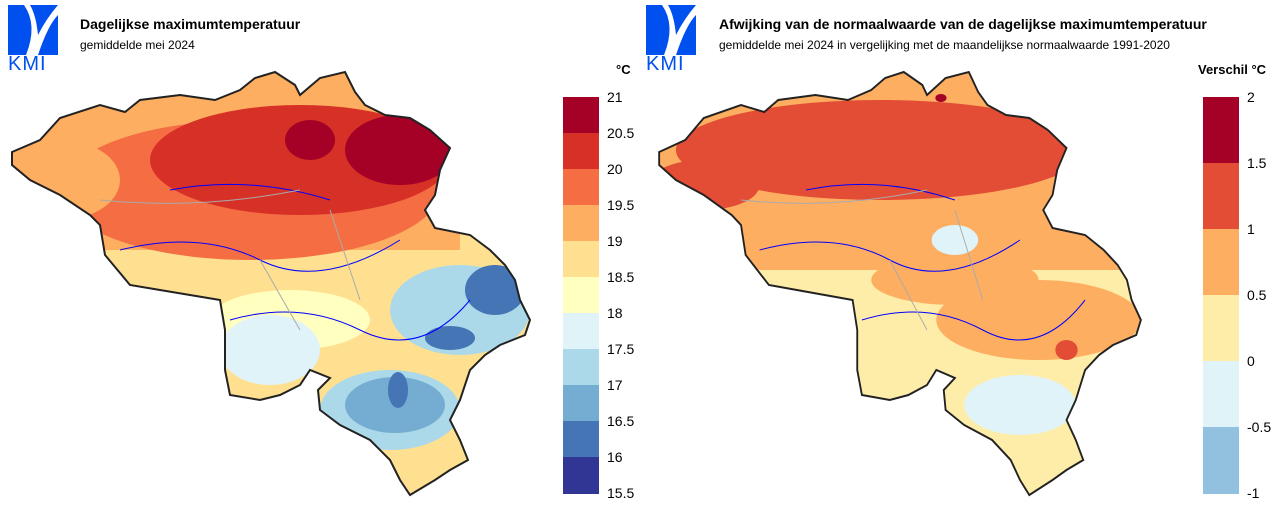  I want to click on map-subtitle: gemiddelde mei 2024, so click(137, 45).